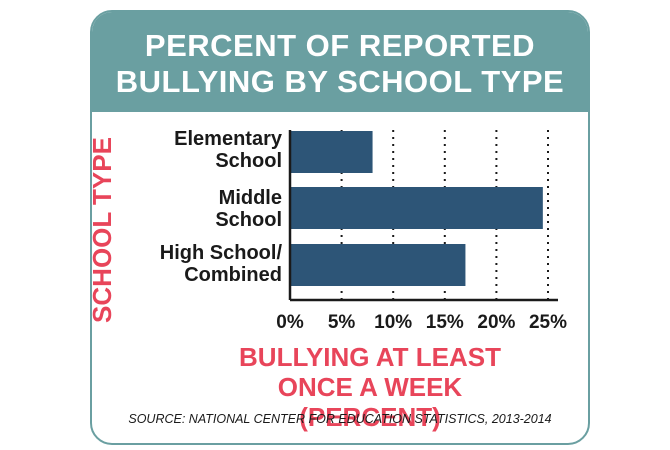  Describe the element at coordinates (220, 253) in the screenshot. I see `category-label-line: High School/` at that location.